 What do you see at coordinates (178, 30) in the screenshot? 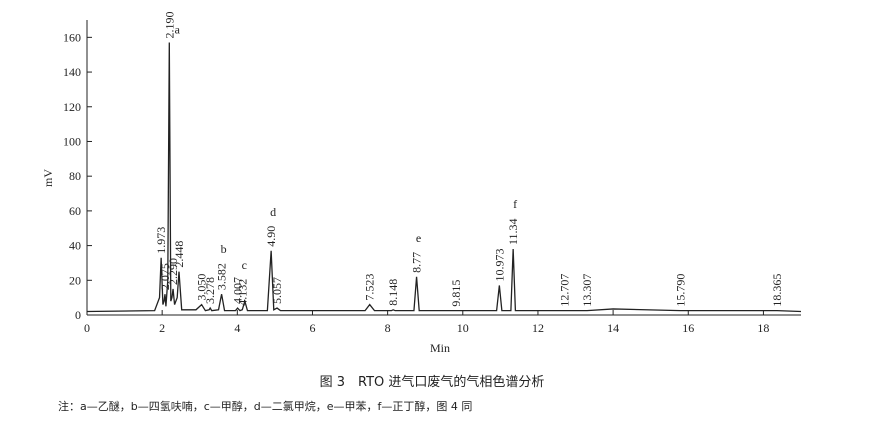
I see `peak-tag: a` at bounding box center [178, 30].